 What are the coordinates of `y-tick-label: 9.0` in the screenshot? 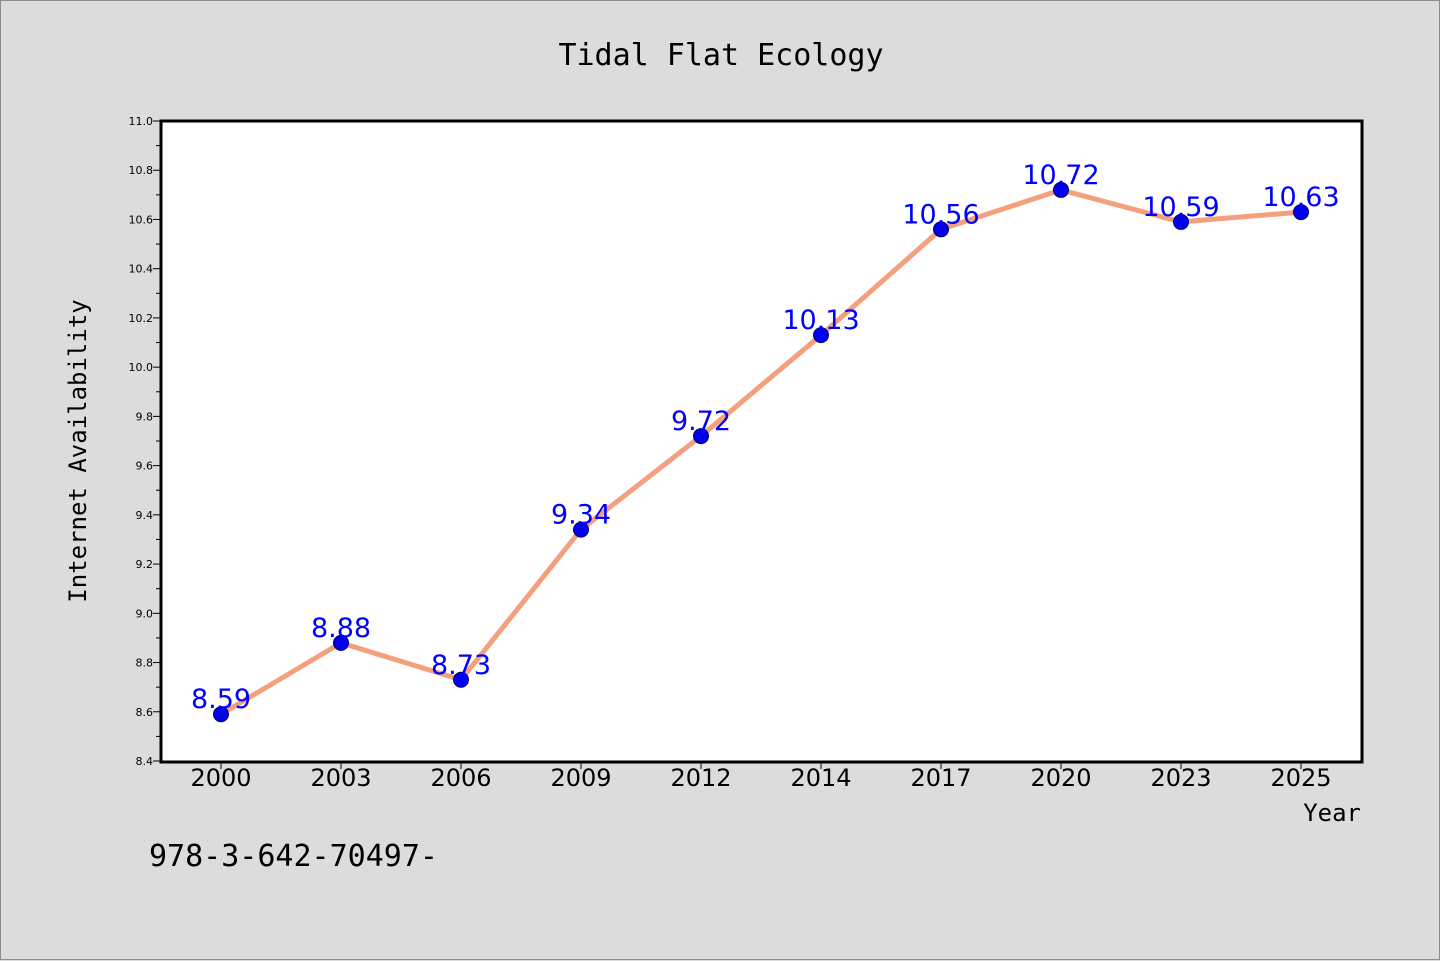 It's located at (145, 613).